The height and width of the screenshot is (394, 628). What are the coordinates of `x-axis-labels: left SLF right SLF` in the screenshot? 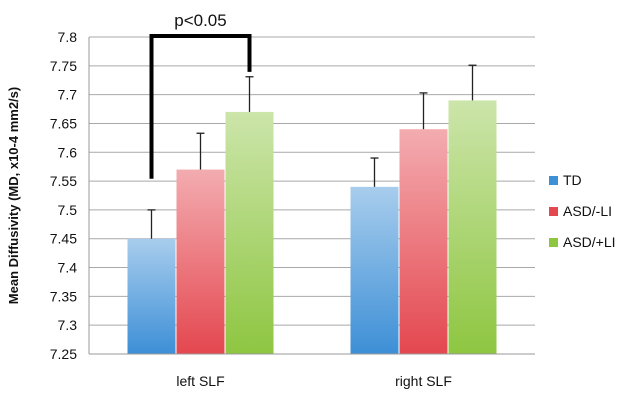 It's located at (314, 381).